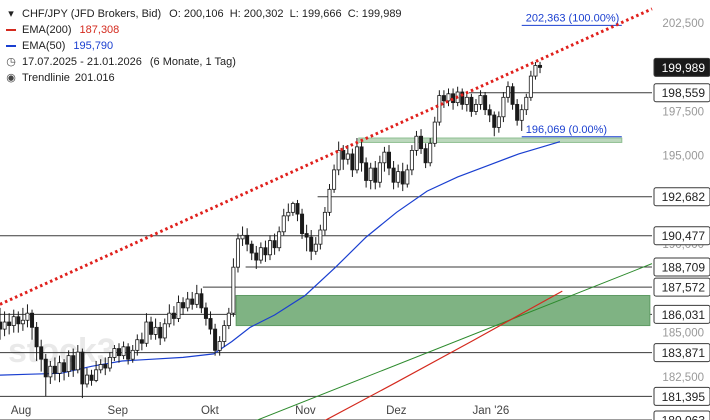  I want to click on x-tick-label-5: Jan '26, so click(491, 411).